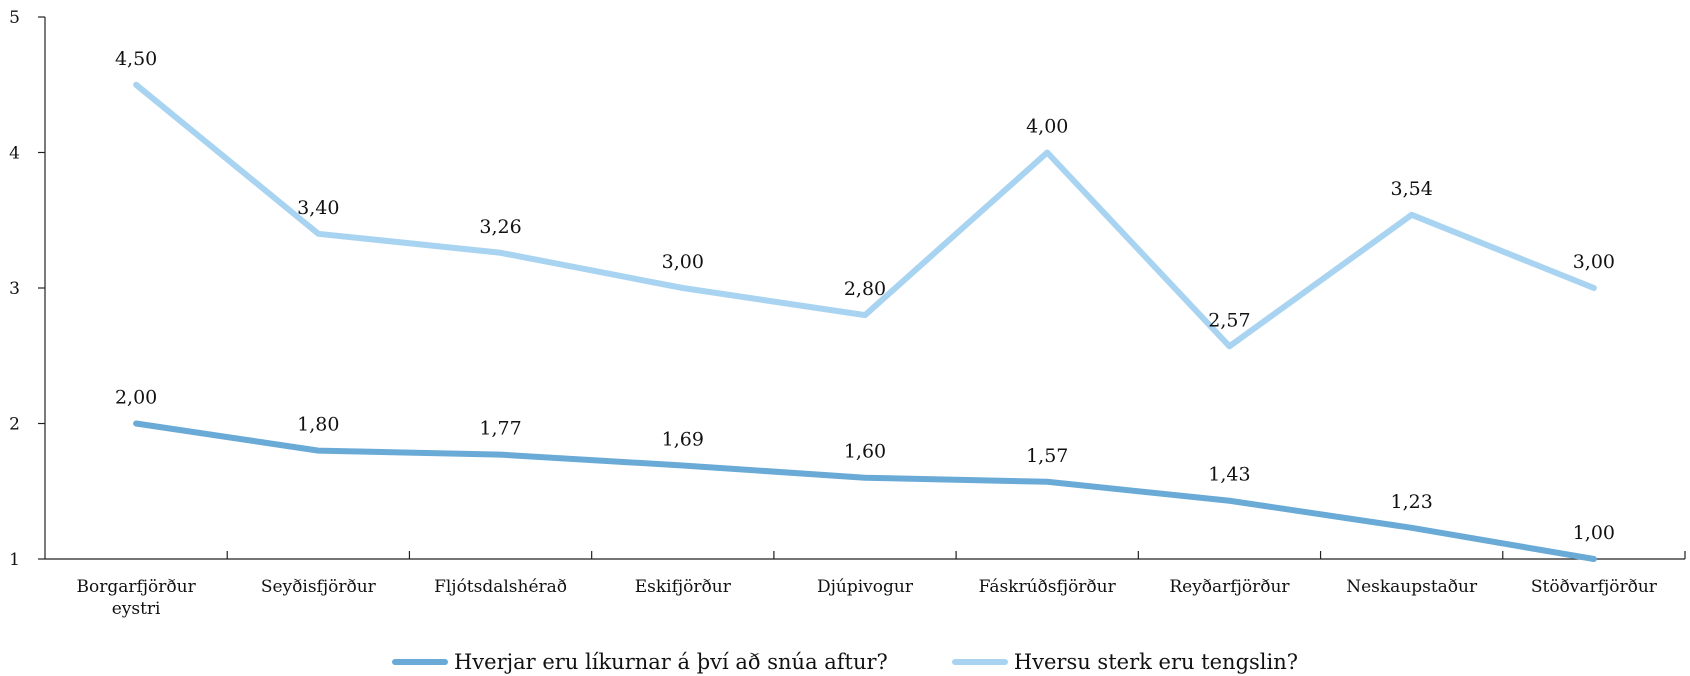 This screenshot has width=1690, height=676. What do you see at coordinates (1412, 502) in the screenshot?
I see `data-label: 1,23` at bounding box center [1412, 502].